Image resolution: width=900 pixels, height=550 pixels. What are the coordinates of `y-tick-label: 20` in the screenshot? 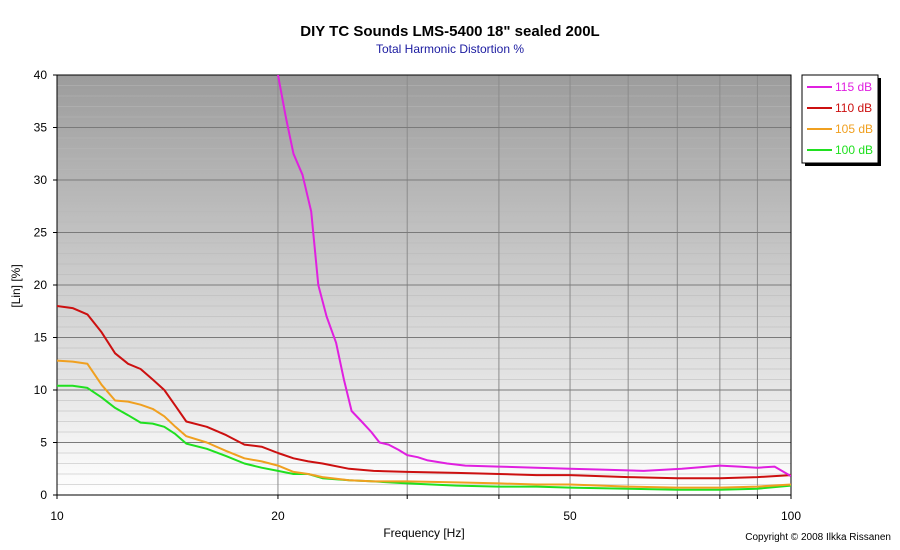 It's located at (41, 285).